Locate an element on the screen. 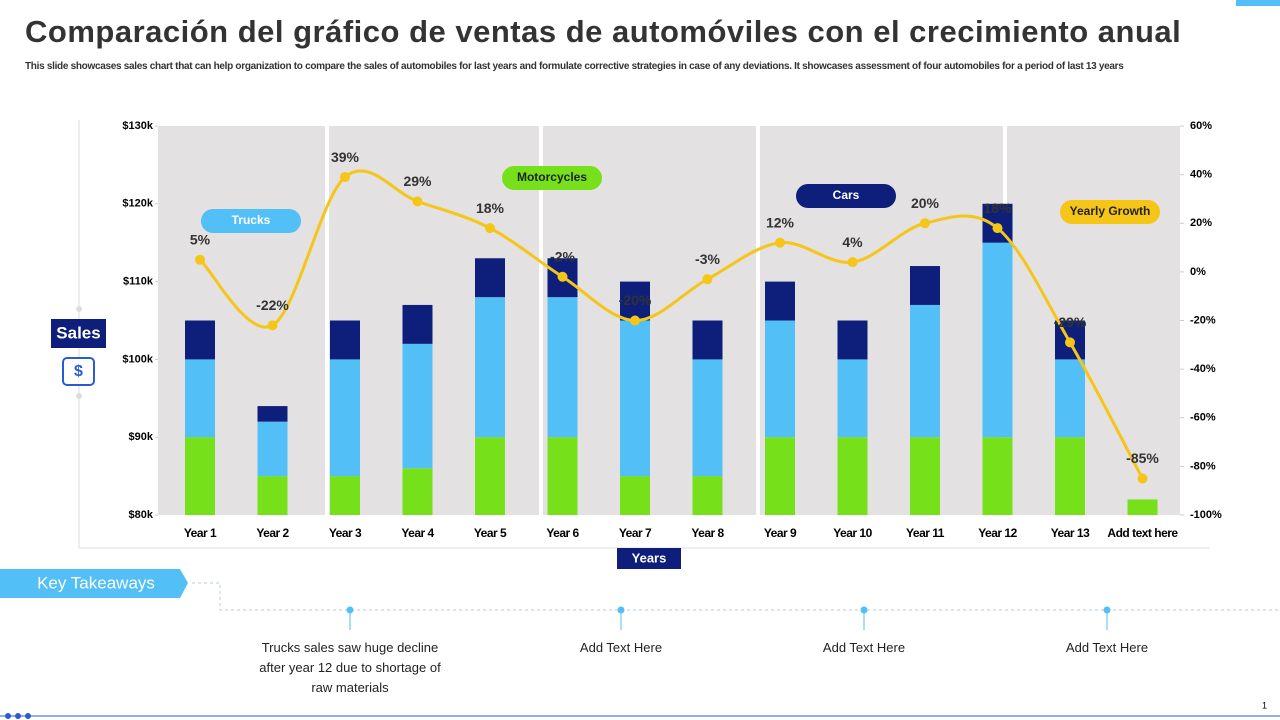 The image size is (1280, 720). y-tick-label: $80k is located at coordinates (141, 515).